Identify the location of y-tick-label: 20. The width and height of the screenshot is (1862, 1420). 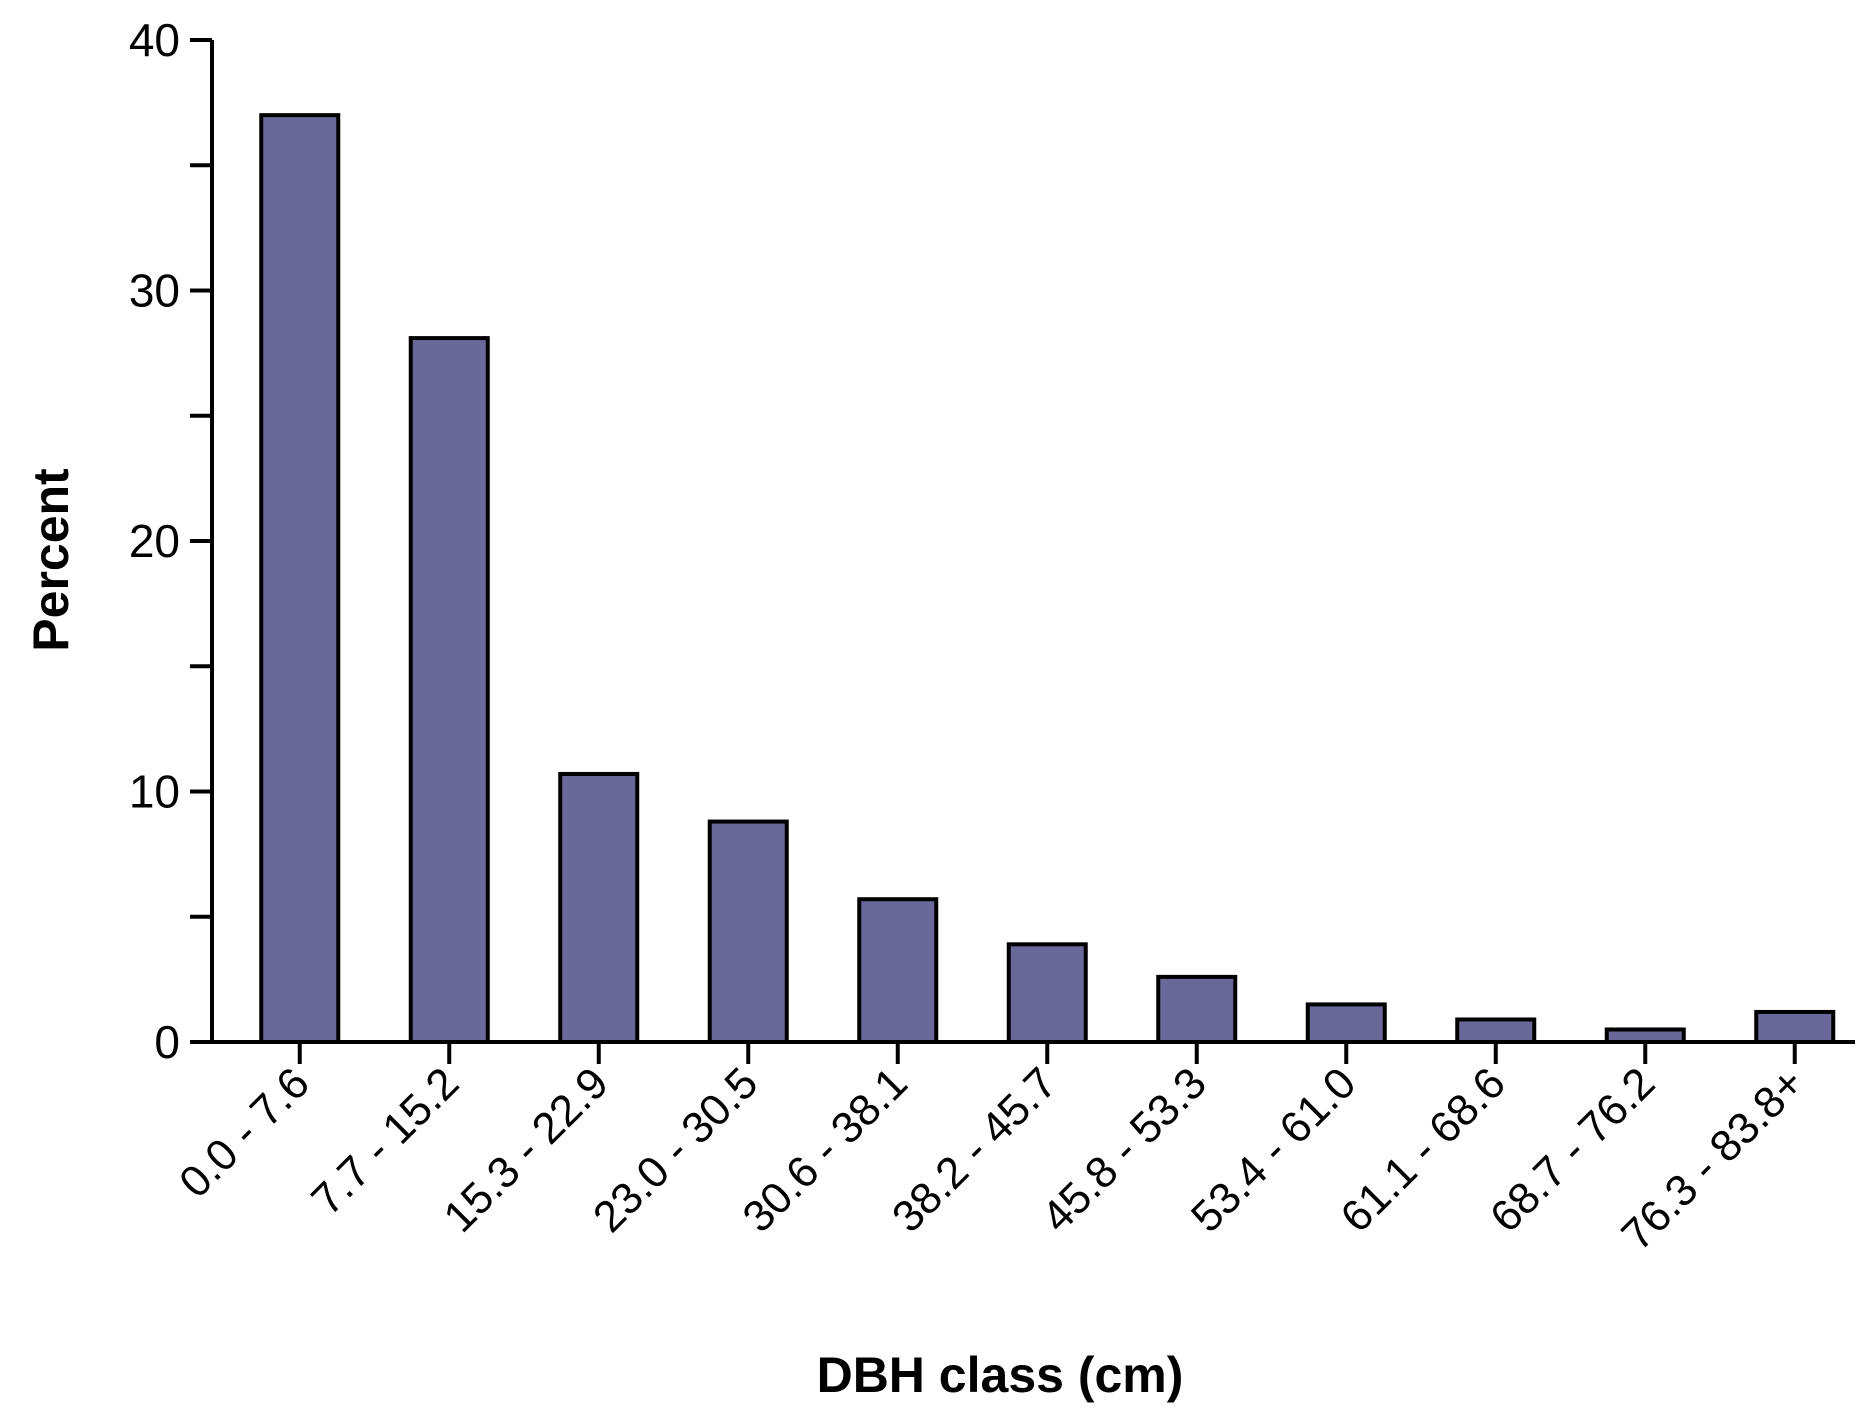
(154, 541).